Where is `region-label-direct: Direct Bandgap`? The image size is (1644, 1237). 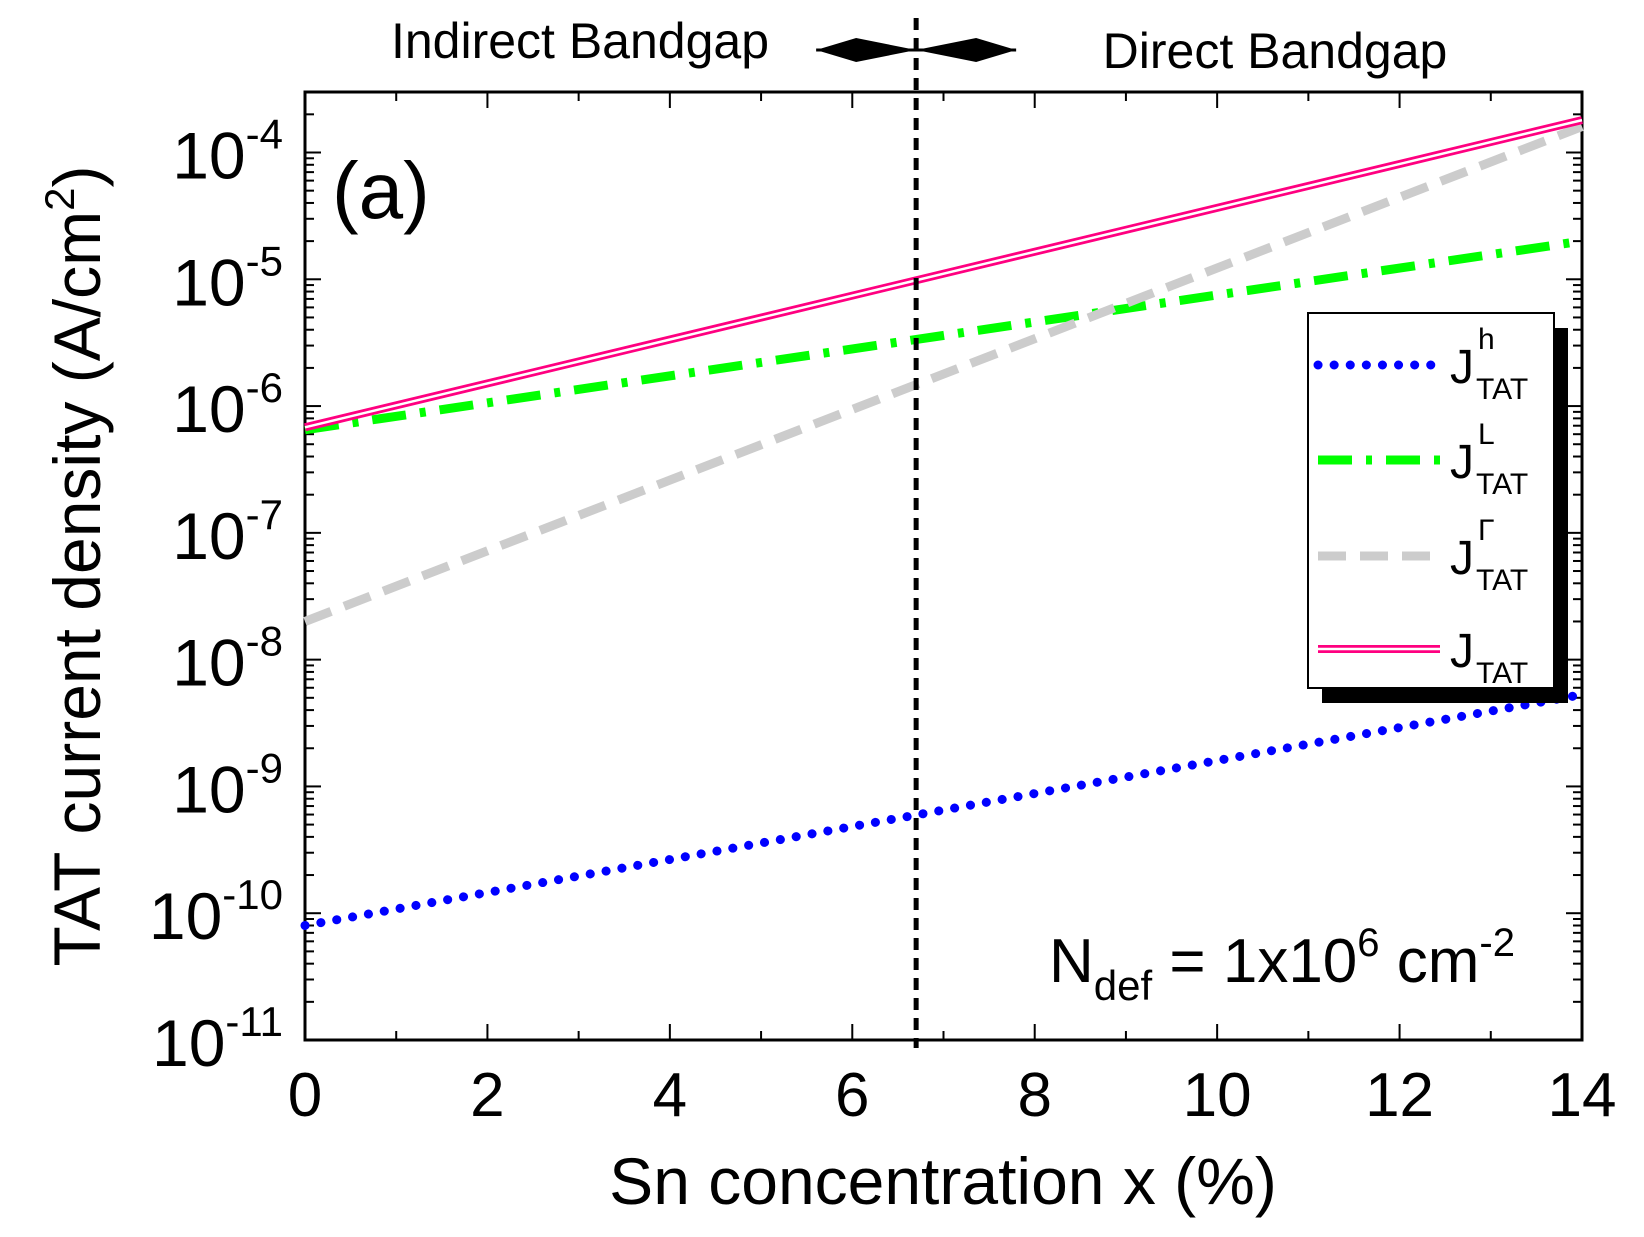
region-label-direct: Direct Bandgap is located at coordinates (1275, 51).